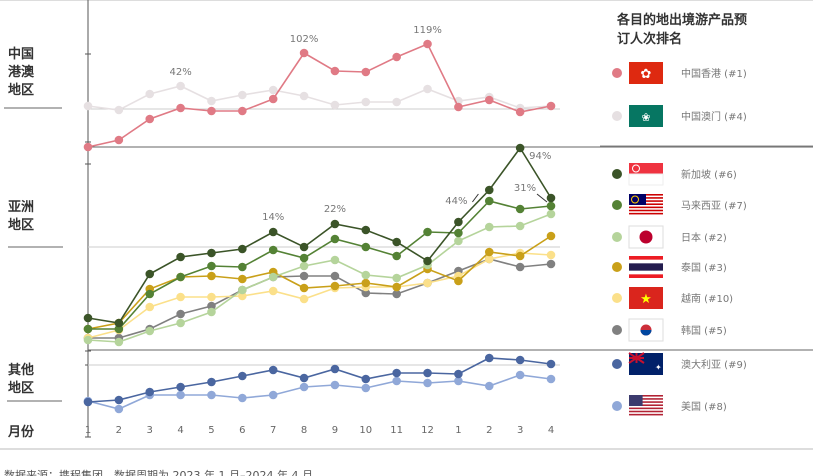 This screenshot has height=476, width=813. I want to click on x-tick-label: 10, so click(365, 430).